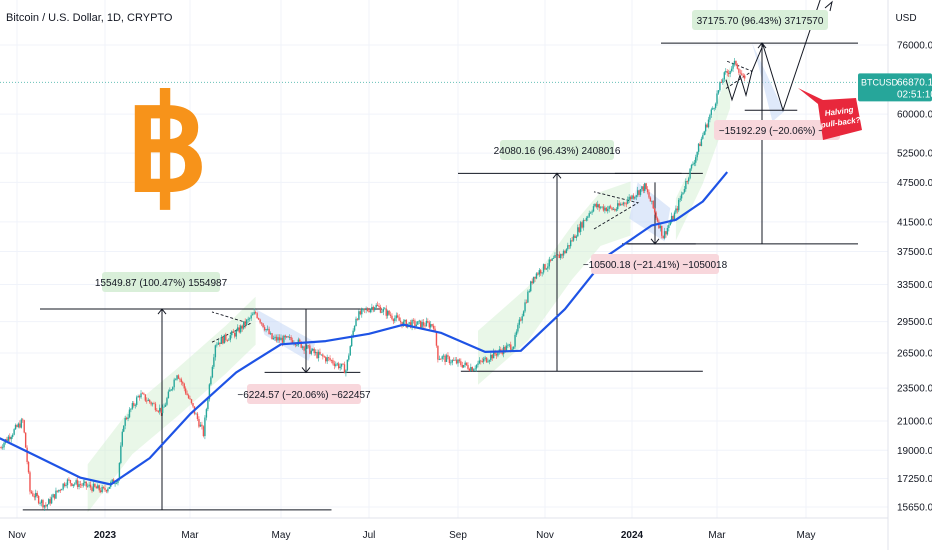  What do you see at coordinates (557, 151) in the screenshot?
I see `label-text: 24080.16 (96.43%) 2408016` at bounding box center [557, 151].